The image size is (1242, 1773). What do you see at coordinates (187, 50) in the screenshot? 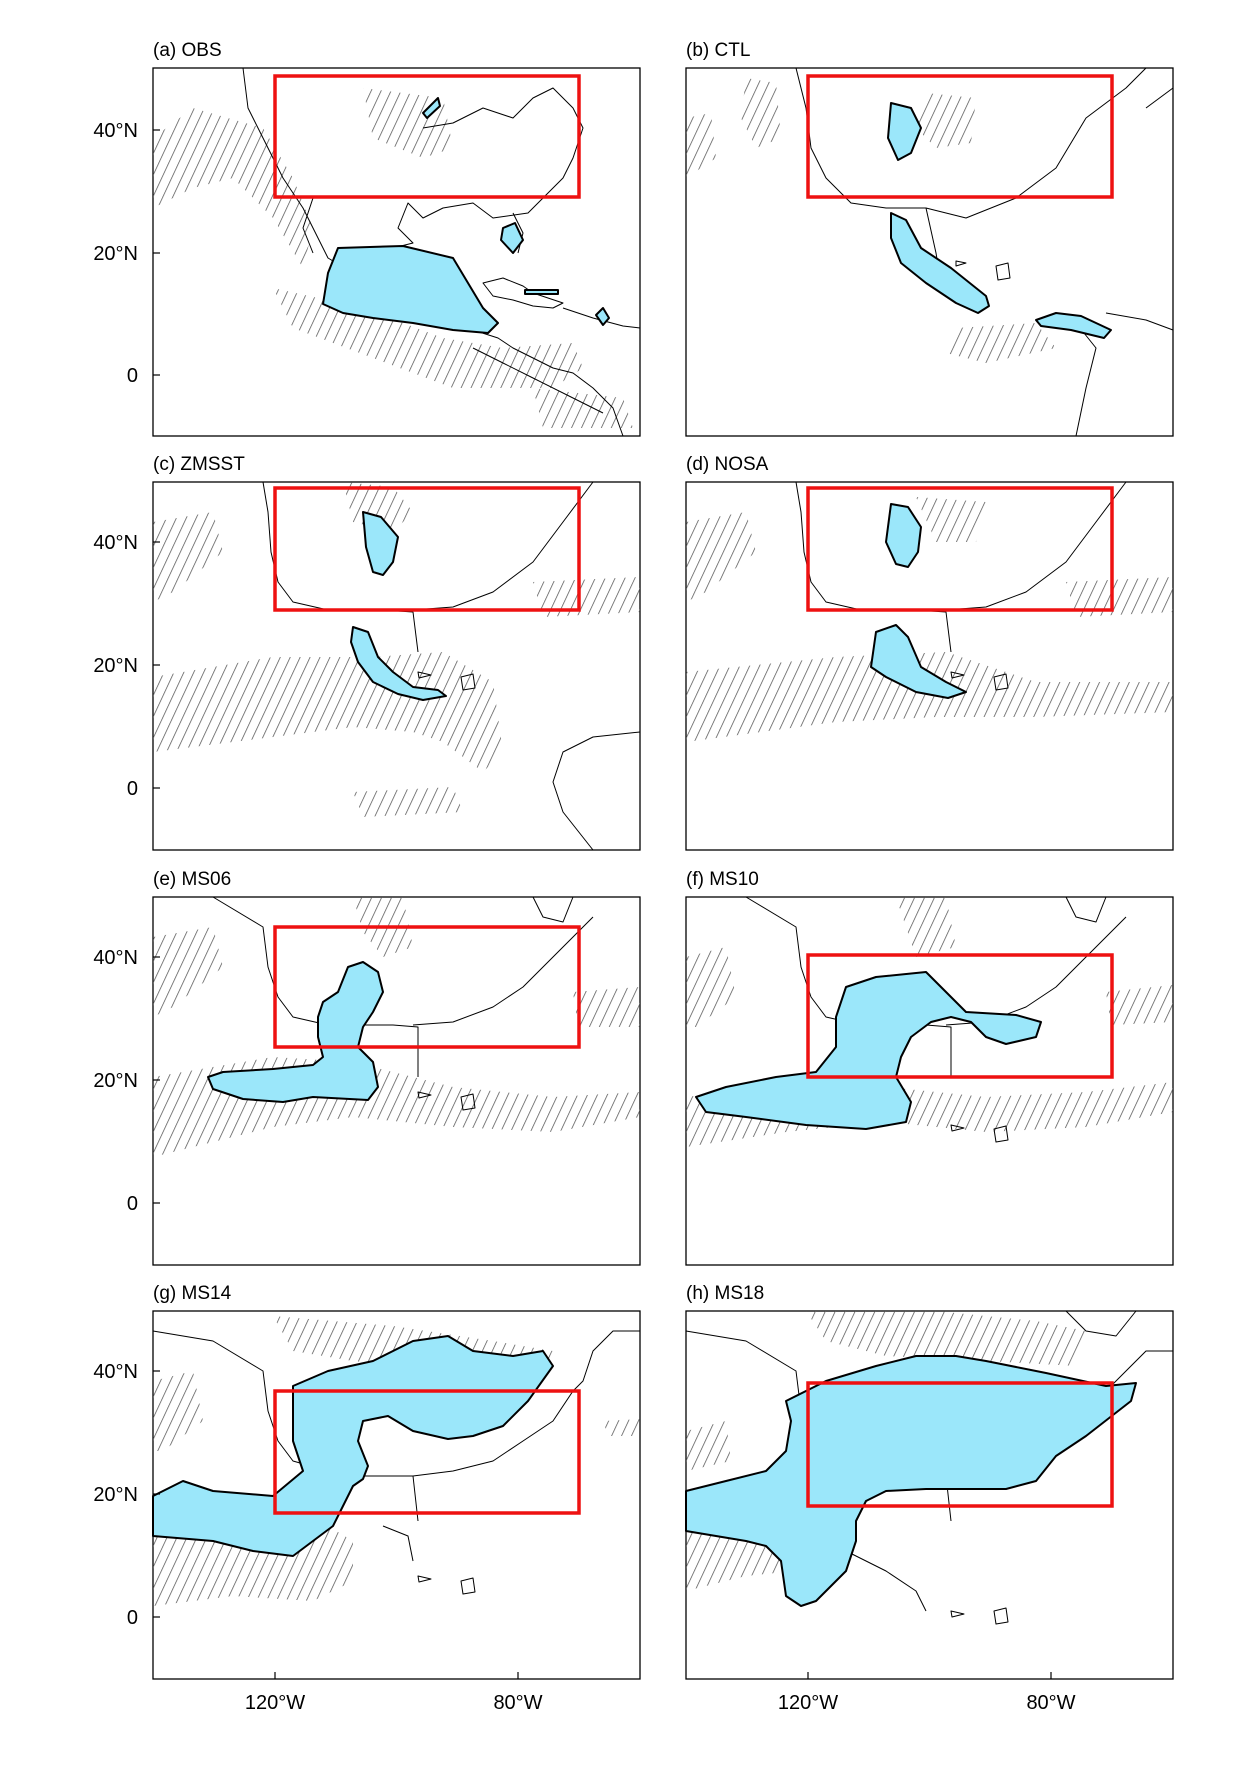
I see `panel-title-a: (a) OBS` at bounding box center [187, 50].